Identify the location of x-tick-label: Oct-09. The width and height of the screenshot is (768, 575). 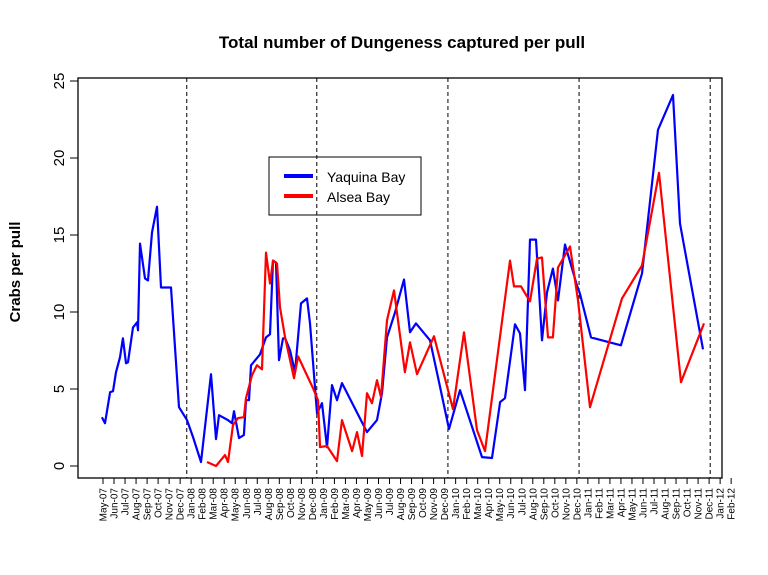
(423, 503).